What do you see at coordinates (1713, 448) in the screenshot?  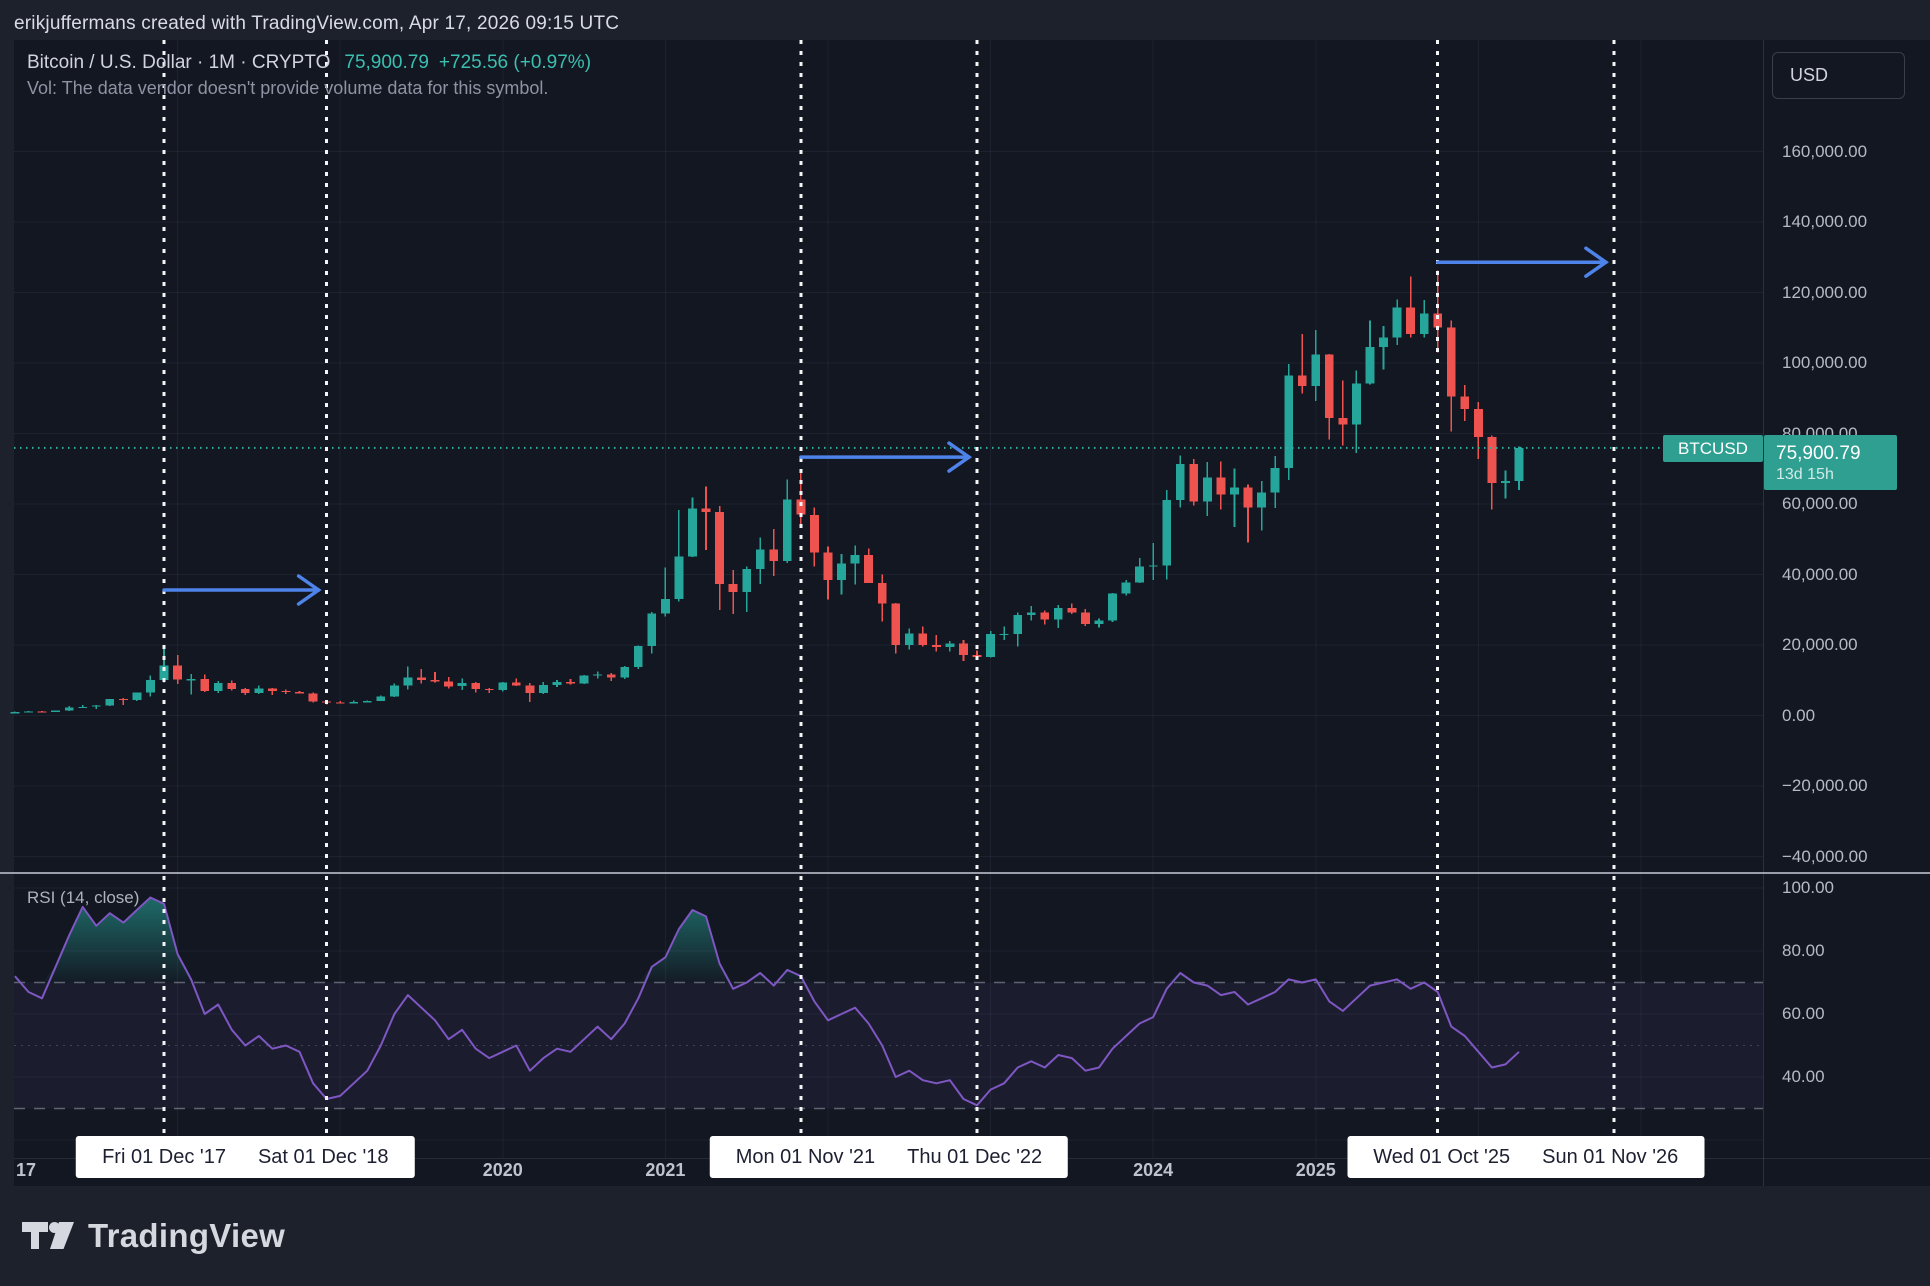 I see `symbol-name-tag: BTCUSD` at bounding box center [1713, 448].